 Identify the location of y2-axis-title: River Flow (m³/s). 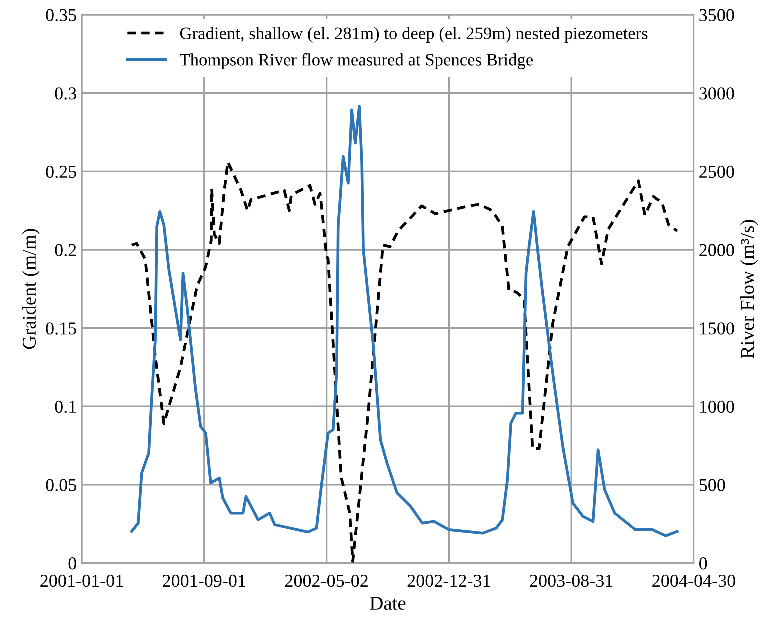
(749, 289).